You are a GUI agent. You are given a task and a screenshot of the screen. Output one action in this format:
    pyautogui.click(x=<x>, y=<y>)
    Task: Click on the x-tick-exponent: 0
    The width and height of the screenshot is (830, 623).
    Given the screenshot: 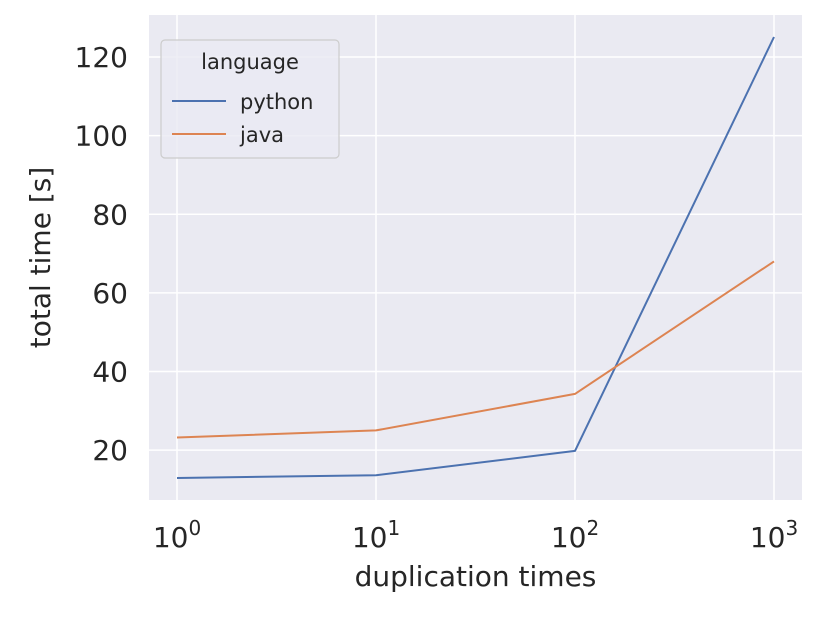 What is the action you would take?
    pyautogui.click(x=194, y=528)
    